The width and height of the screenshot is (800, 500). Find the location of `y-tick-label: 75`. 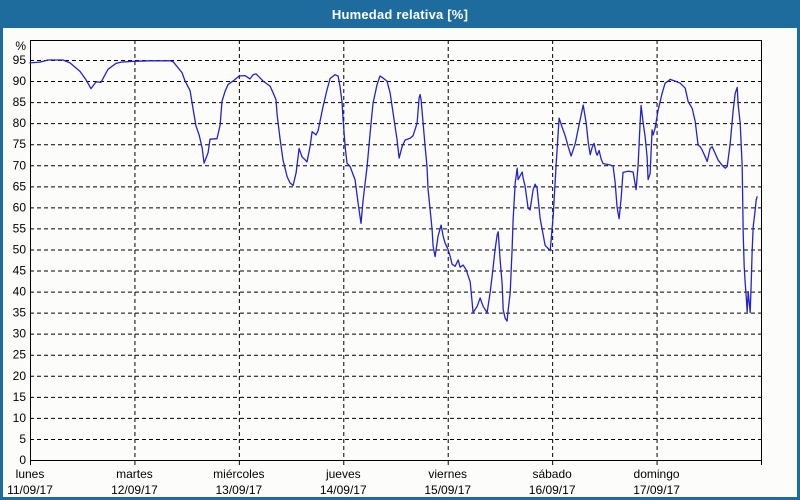

y-tick-label: 75 is located at coordinates (20, 144).